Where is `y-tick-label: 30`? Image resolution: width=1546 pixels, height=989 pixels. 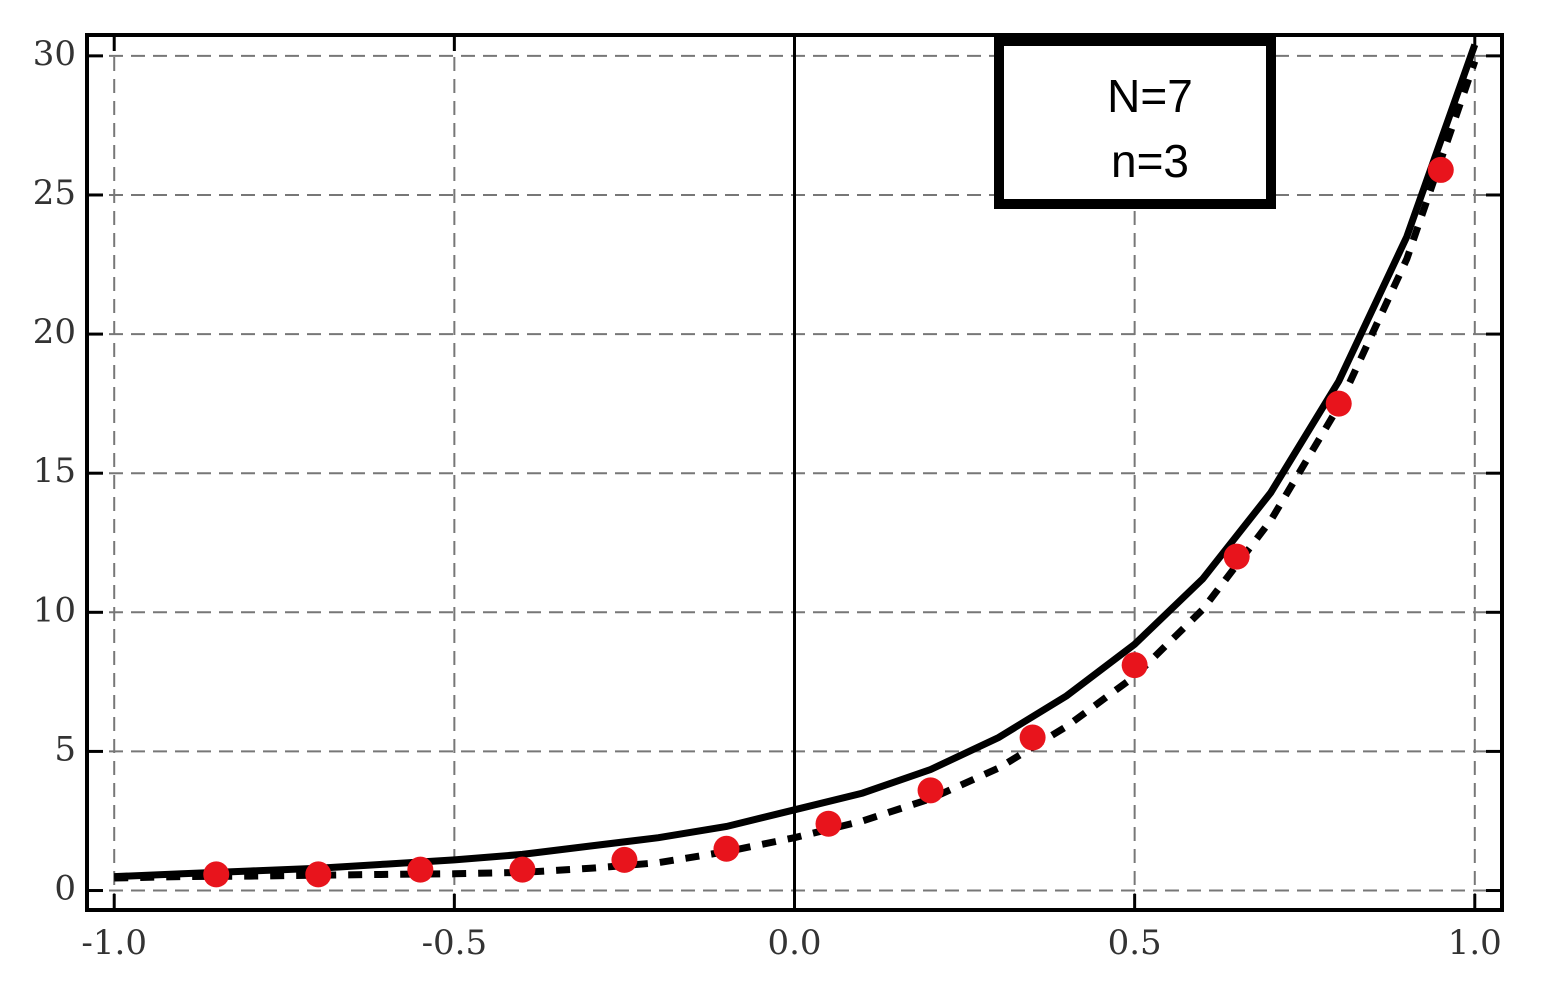
y-tick-label: 30 is located at coordinates (54, 54).